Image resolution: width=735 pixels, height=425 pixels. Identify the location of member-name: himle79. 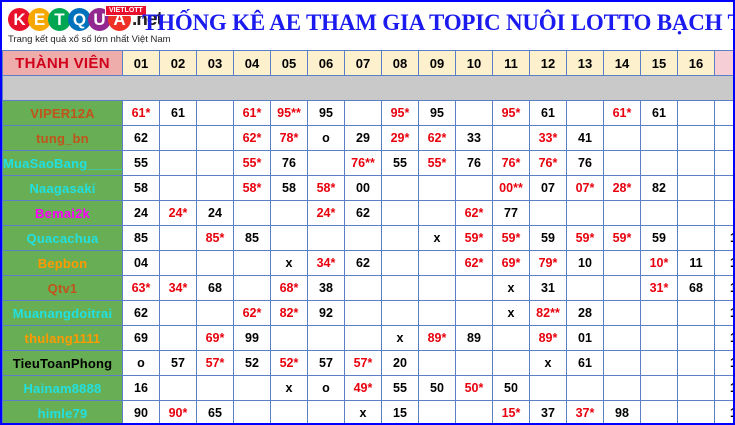
(62, 411).